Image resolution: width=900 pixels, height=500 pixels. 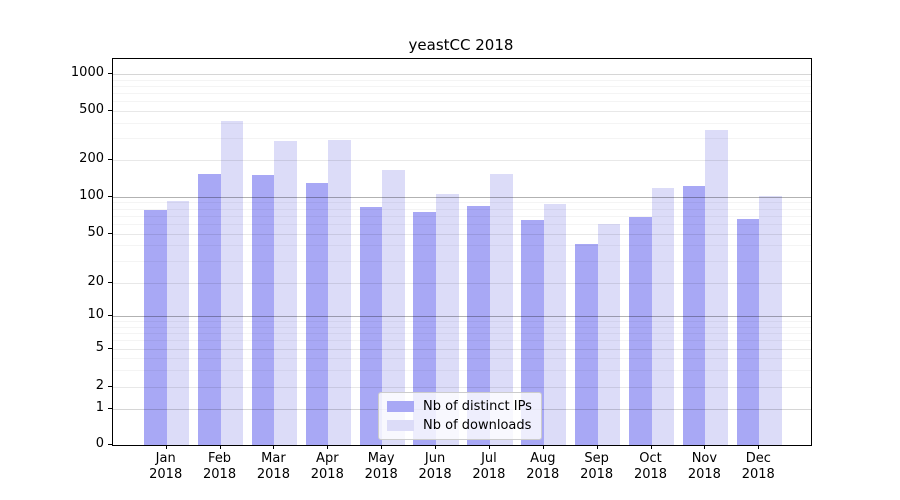 I want to click on bar-mar-downloads, so click(x=286, y=292).